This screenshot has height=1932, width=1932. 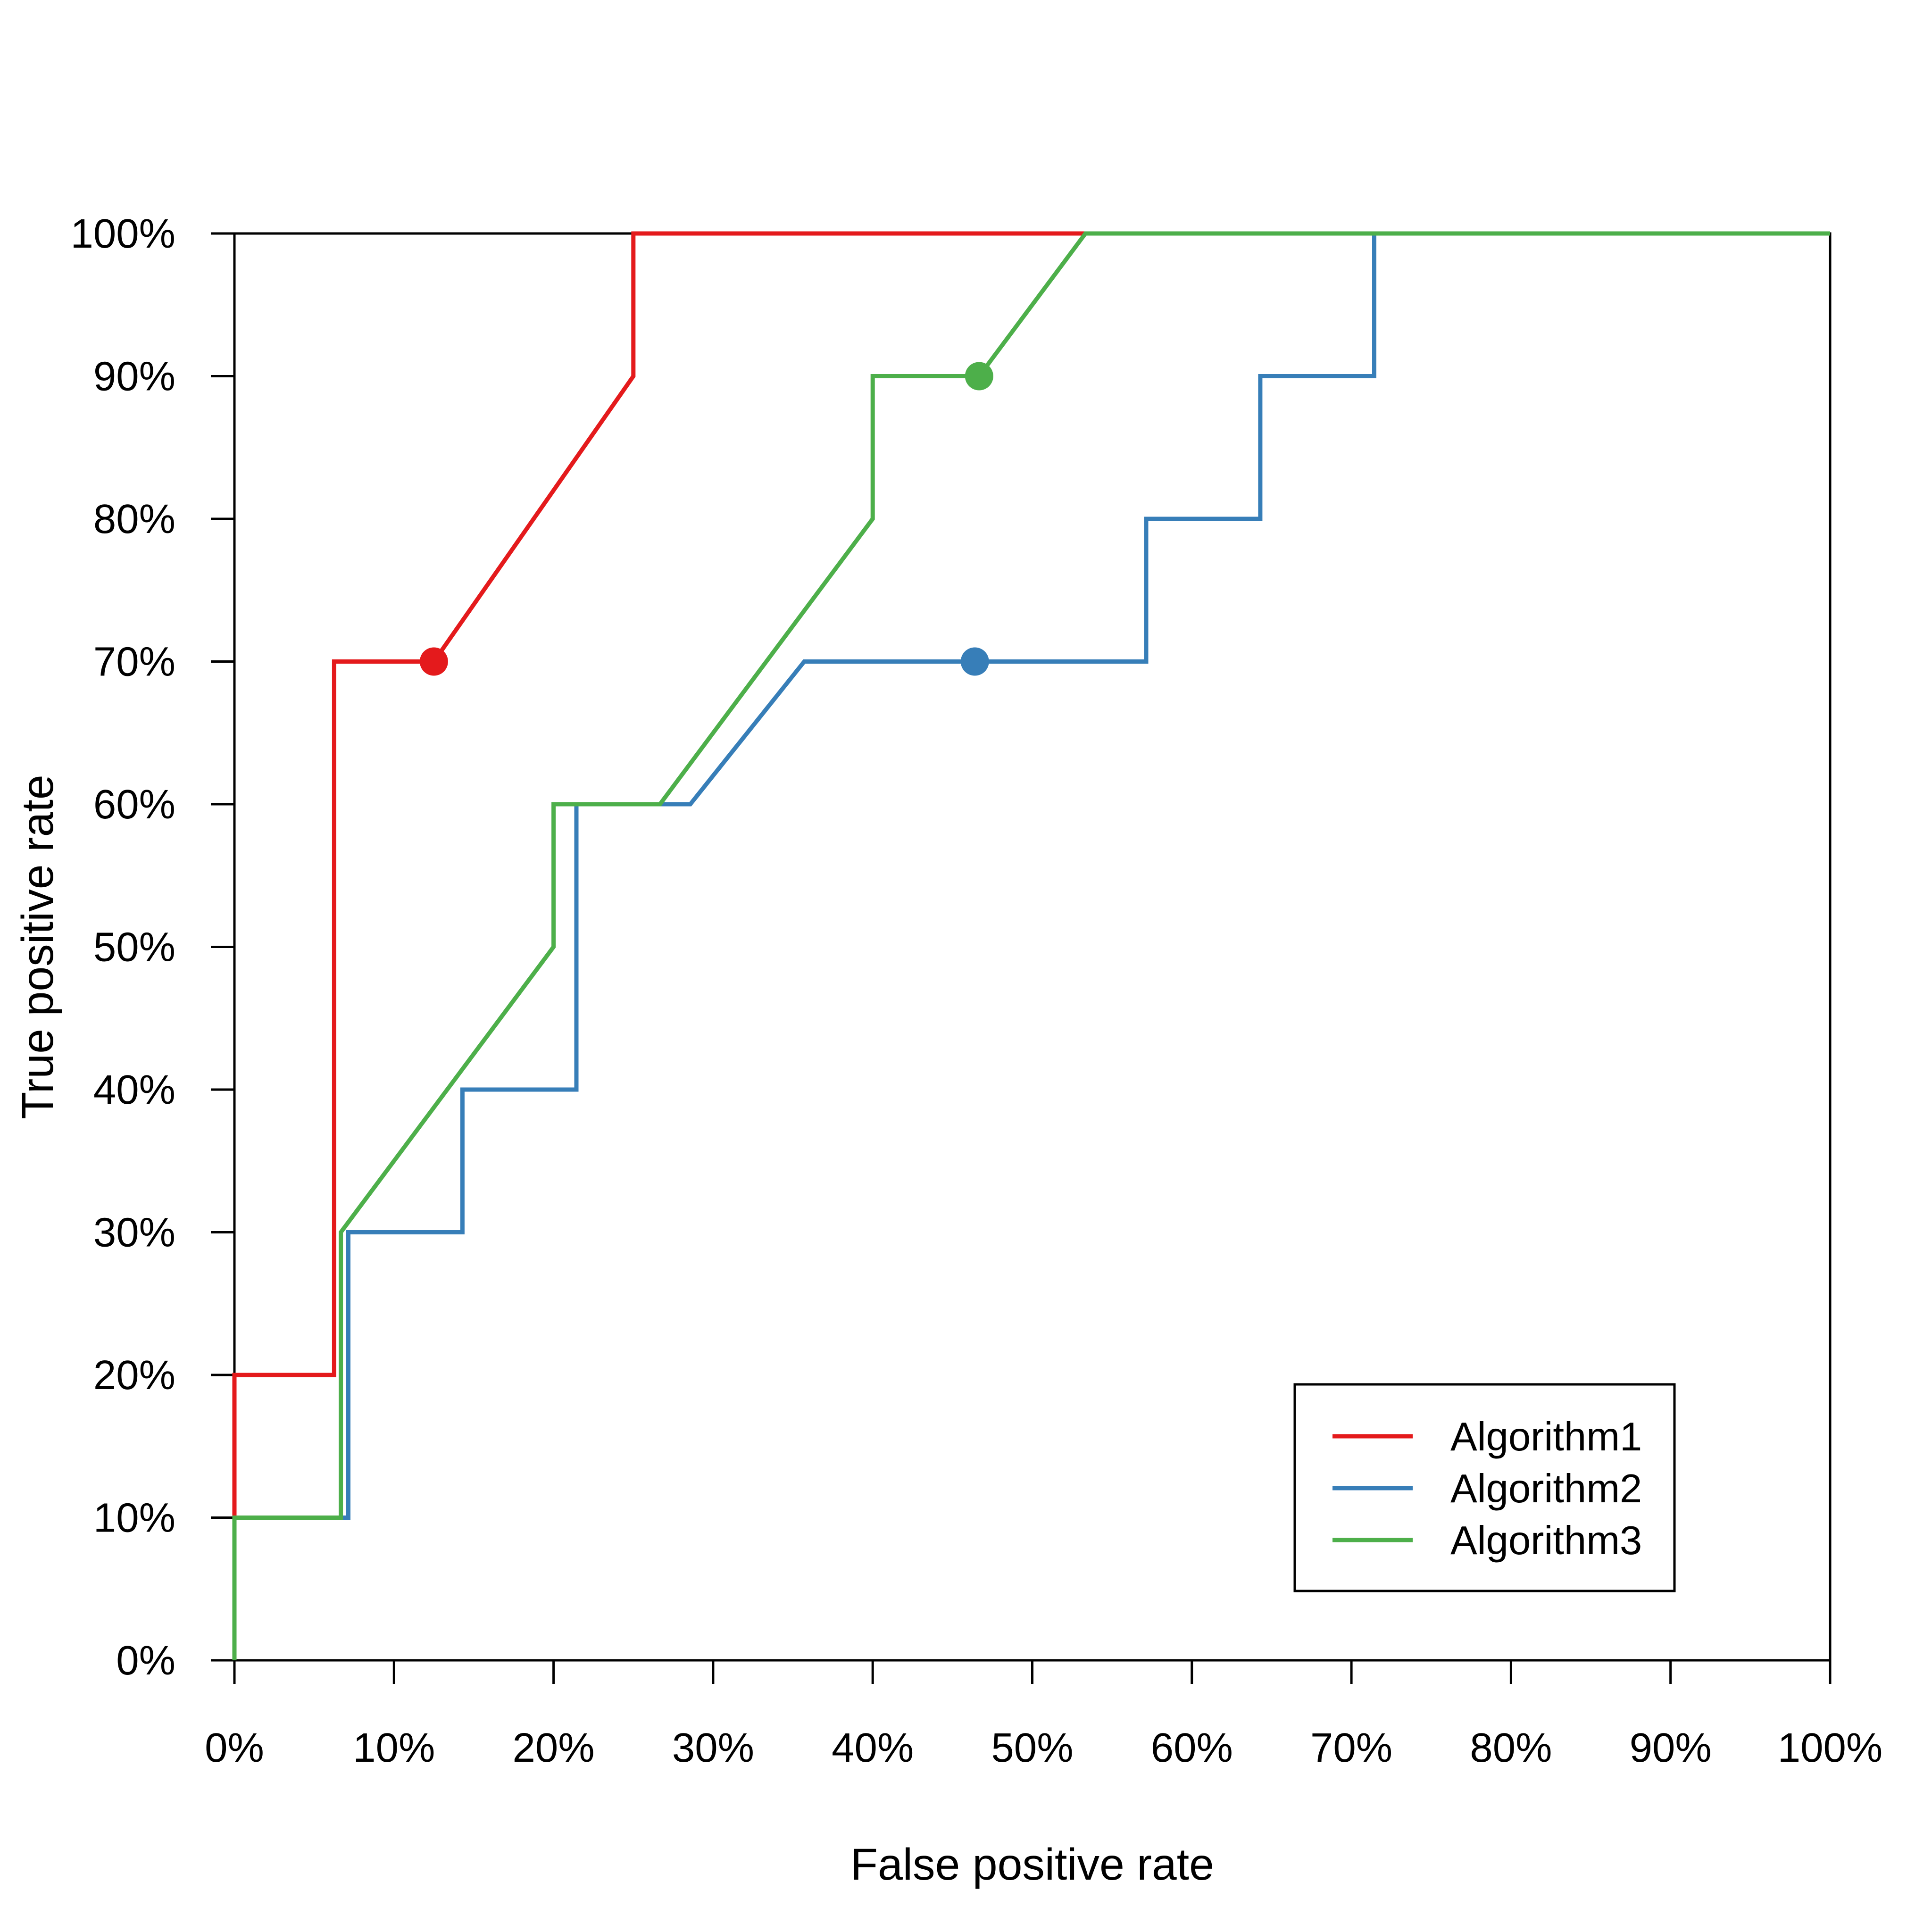 What do you see at coordinates (1546, 1437) in the screenshot?
I see `legend-label-algorithm1: Algorithm1` at bounding box center [1546, 1437].